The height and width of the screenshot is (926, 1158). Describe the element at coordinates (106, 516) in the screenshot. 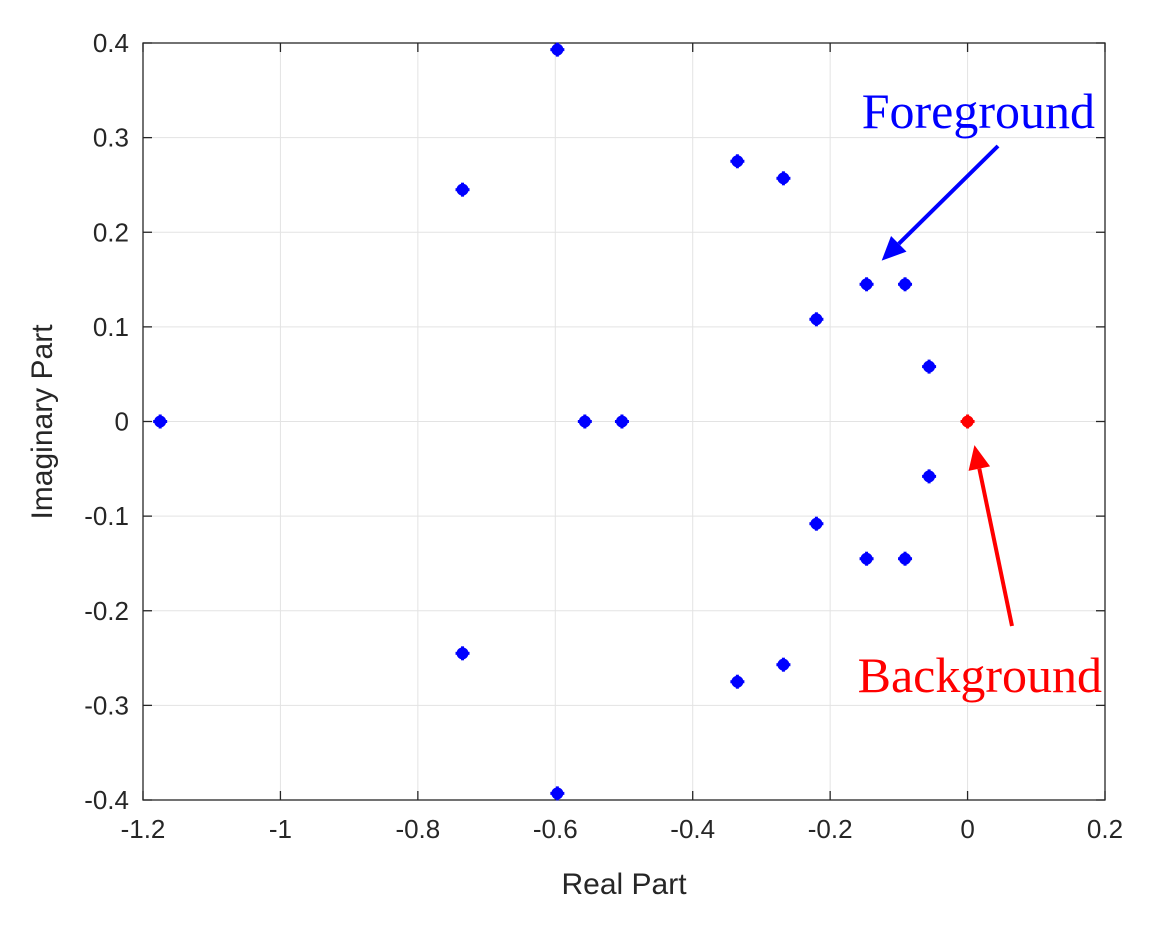

I see `y-tick-label: -0.1` at that location.